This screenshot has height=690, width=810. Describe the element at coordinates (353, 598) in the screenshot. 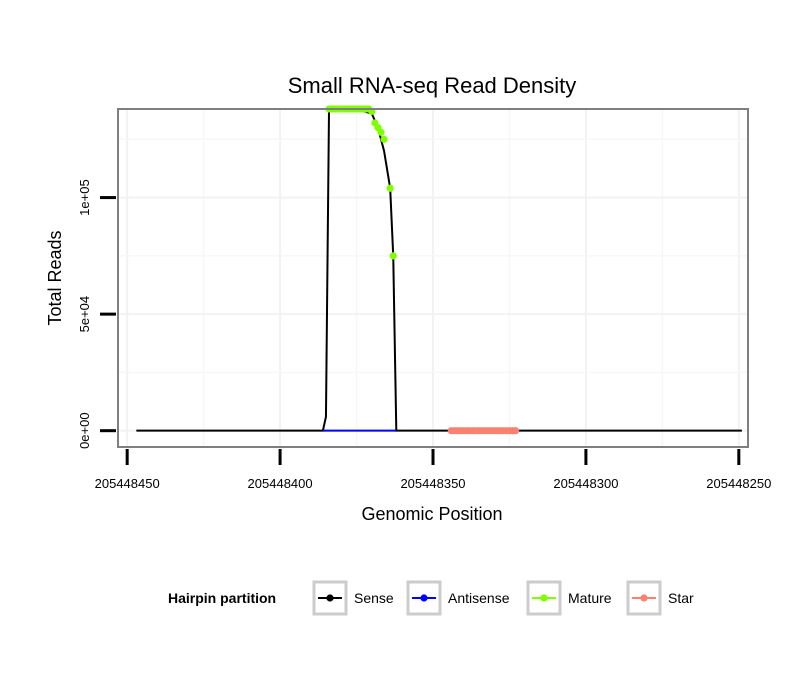

I see `legend-item-sense: Sense` at that location.